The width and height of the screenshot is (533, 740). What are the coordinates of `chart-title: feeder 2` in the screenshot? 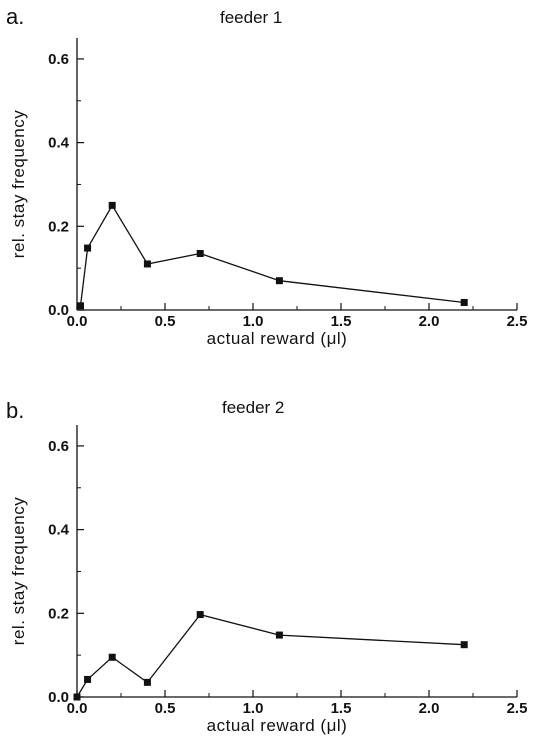 It's located at (253, 407).